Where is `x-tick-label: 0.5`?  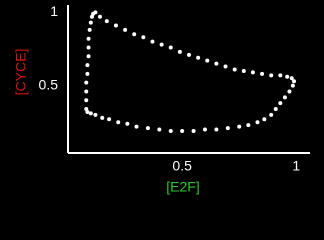 x-tick-label: 0.5 is located at coordinates (182, 166).